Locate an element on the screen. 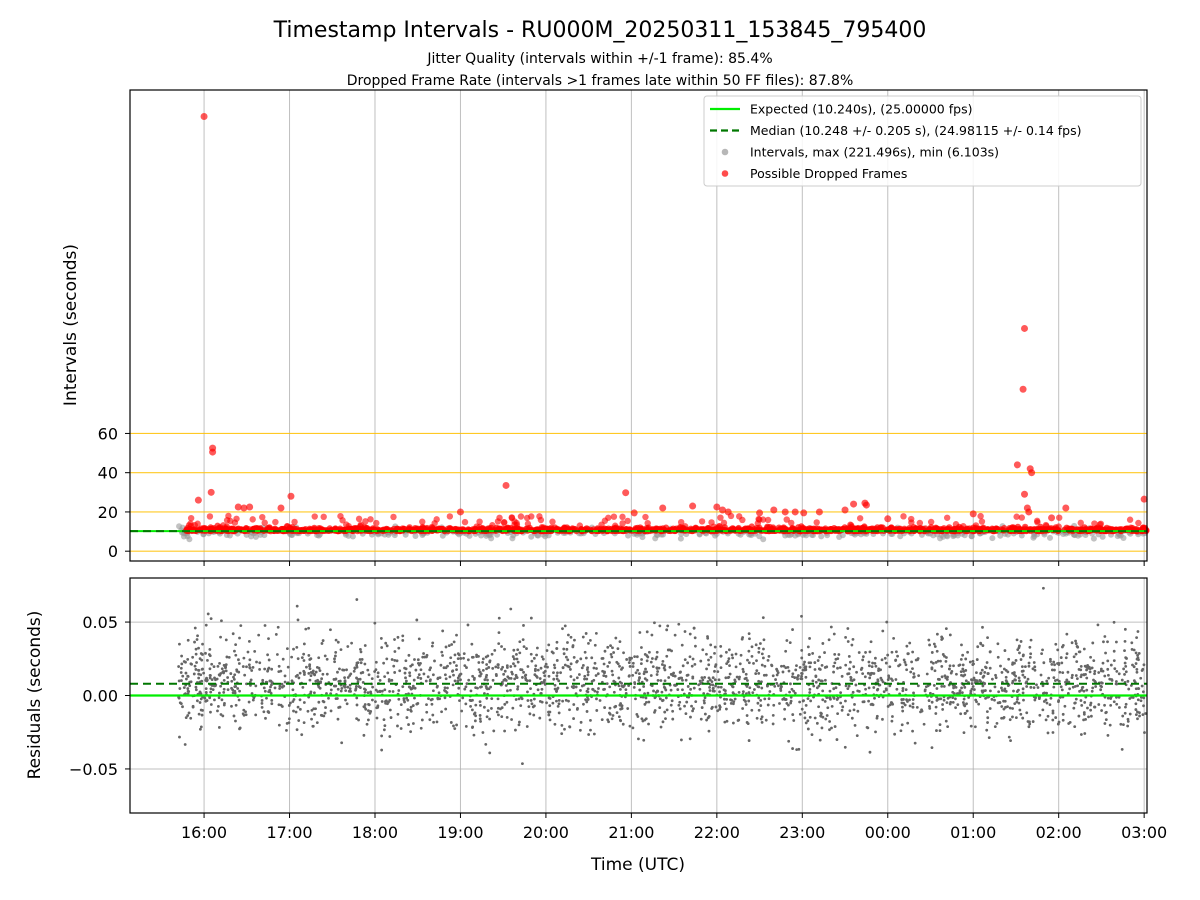 This screenshot has width=1200, height=900. x-tick-label-9: 01:00 is located at coordinates (973, 832).